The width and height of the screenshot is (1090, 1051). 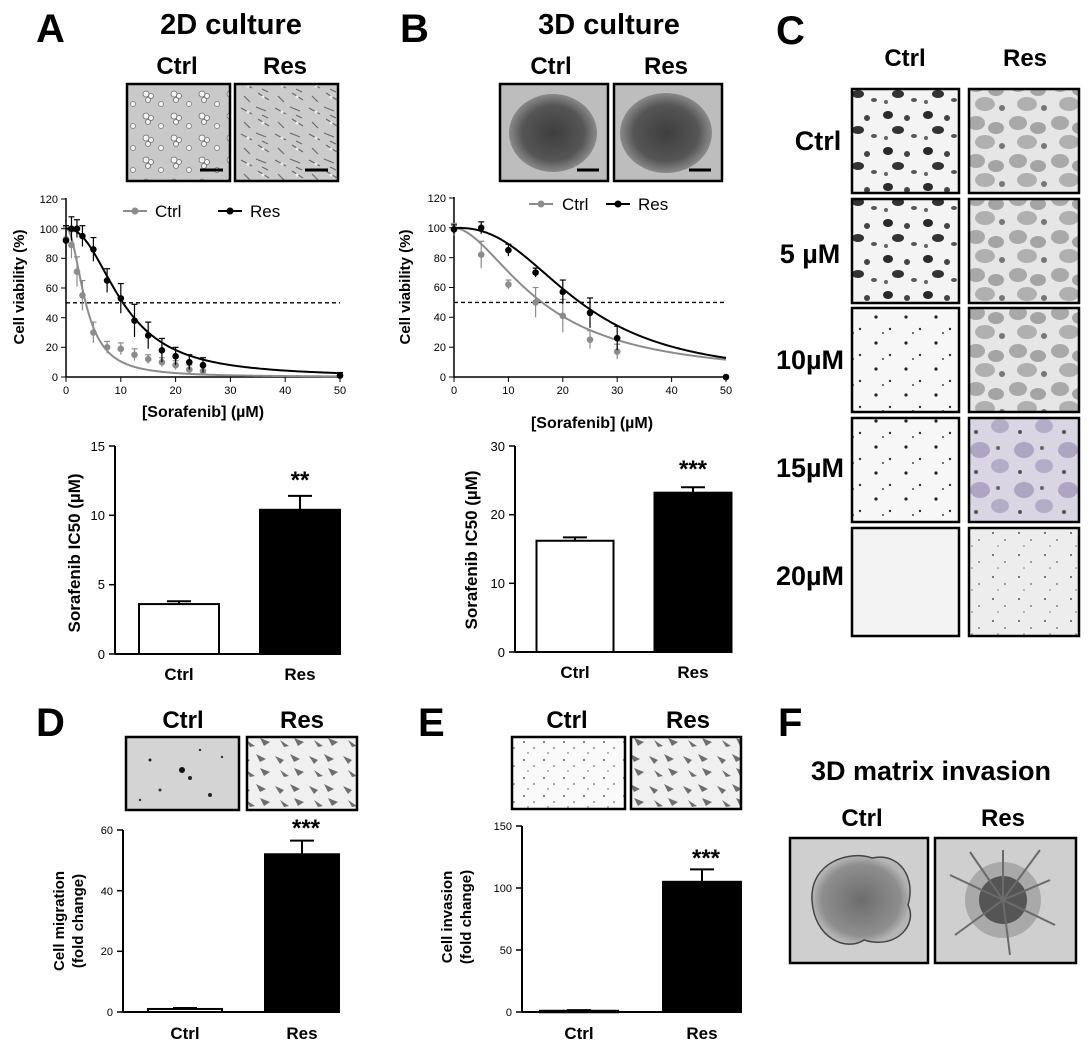 I want to click on b-xtick: 0, so click(x=454, y=391).